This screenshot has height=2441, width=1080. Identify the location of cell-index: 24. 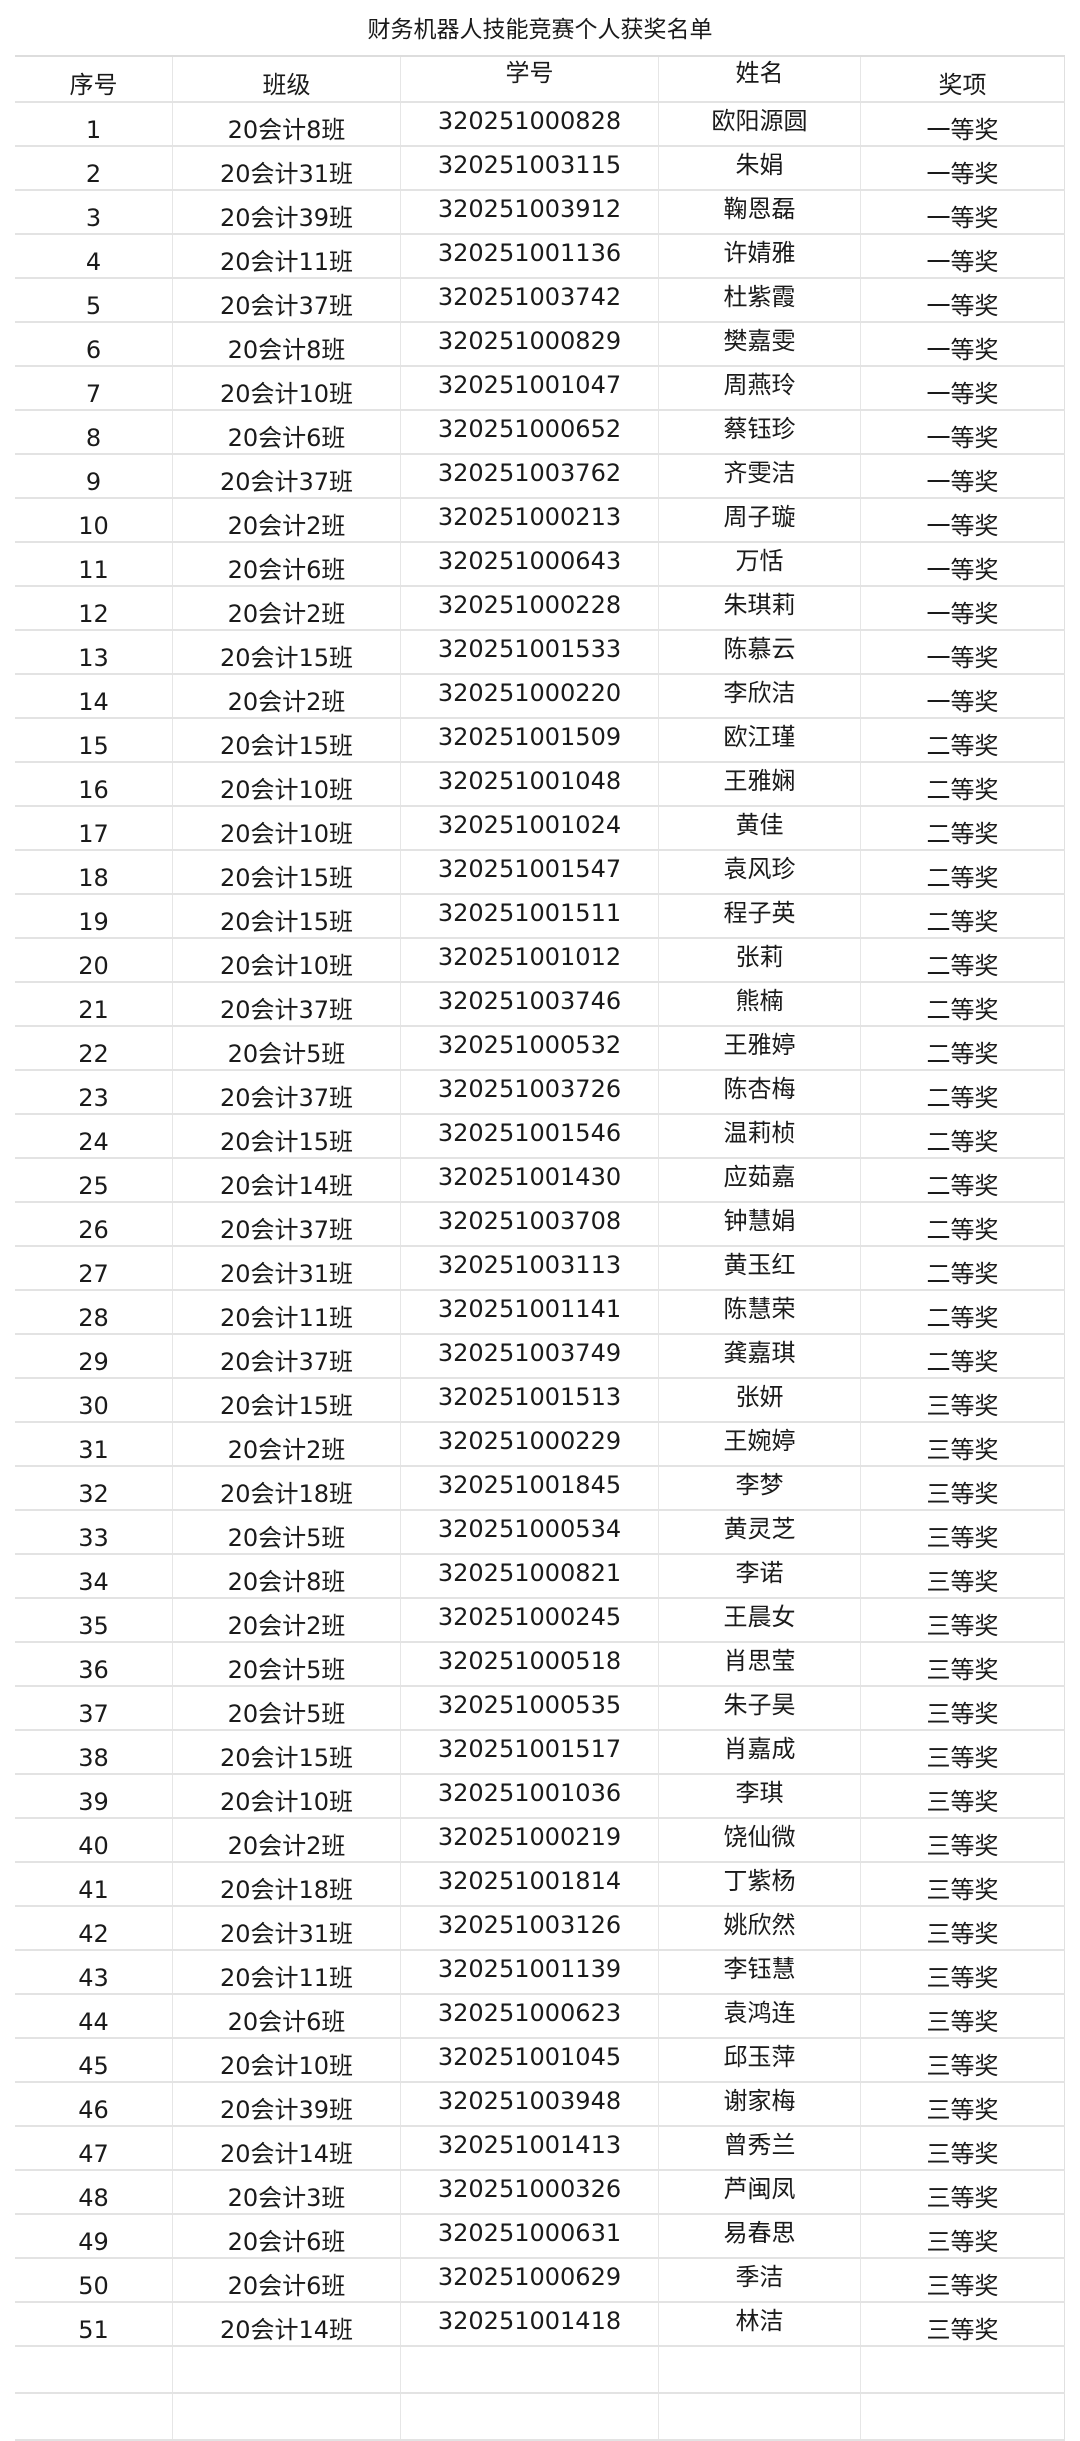
(94, 1136).